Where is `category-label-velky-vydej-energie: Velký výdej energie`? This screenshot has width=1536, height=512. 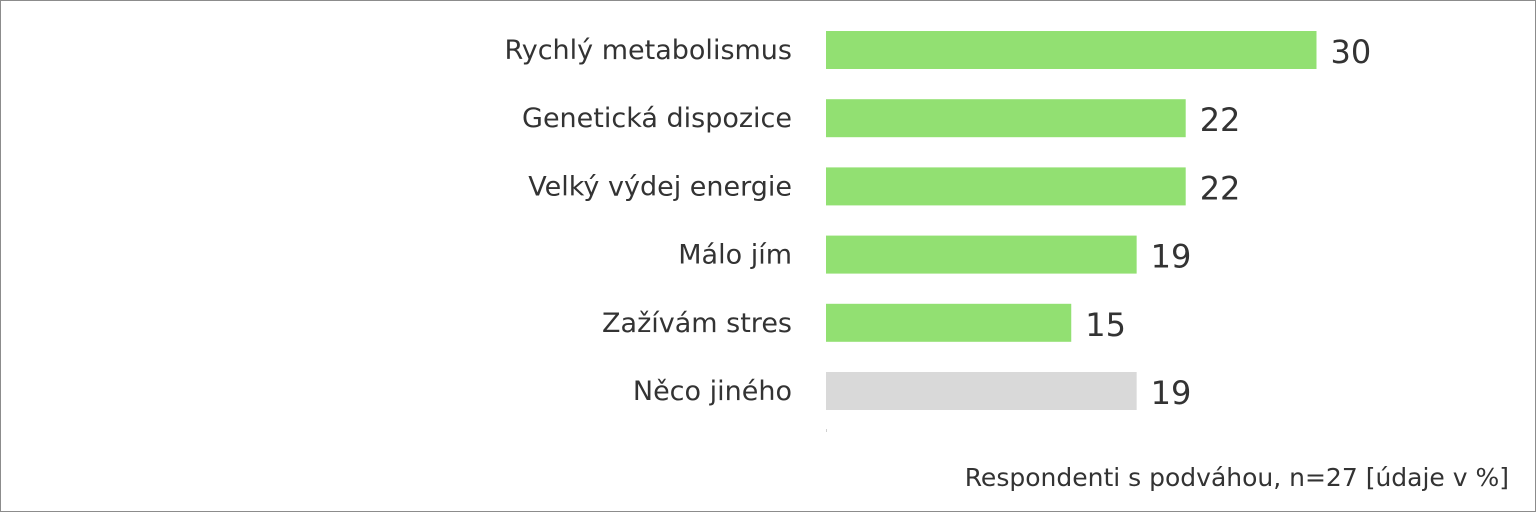 category-label-velky-vydej-energie: Velký výdej energie is located at coordinates (660, 186).